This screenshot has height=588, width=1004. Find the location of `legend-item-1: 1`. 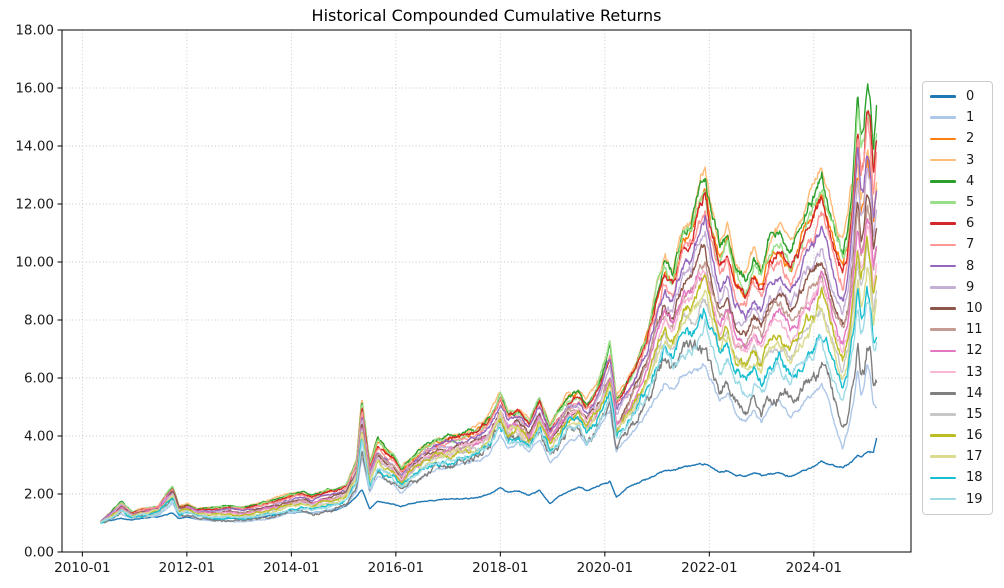

legend-item-1: 1 is located at coordinates (956, 117).